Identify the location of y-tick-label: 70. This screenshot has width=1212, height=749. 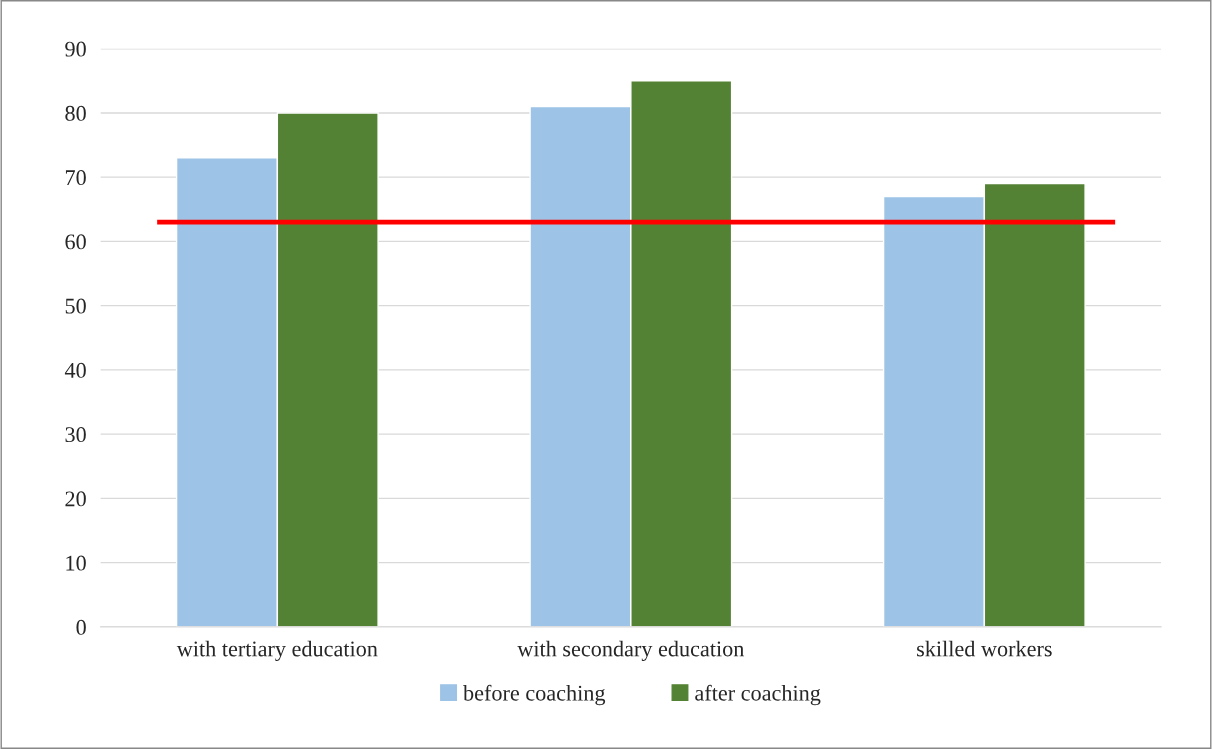
(75, 178).